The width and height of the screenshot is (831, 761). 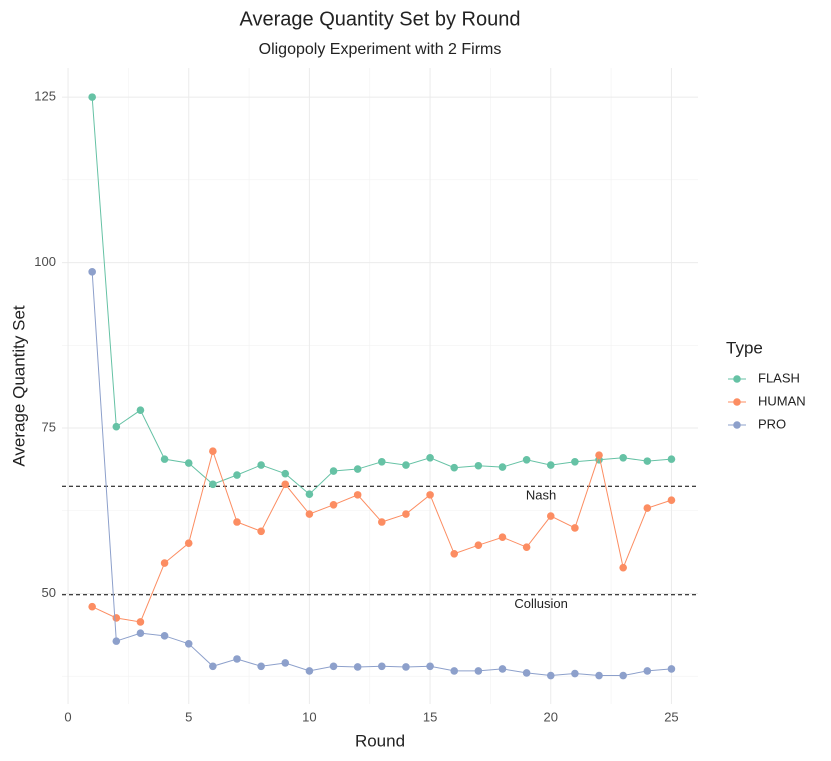 What do you see at coordinates (541, 495) in the screenshot?
I see `reference-label: Nash` at bounding box center [541, 495].